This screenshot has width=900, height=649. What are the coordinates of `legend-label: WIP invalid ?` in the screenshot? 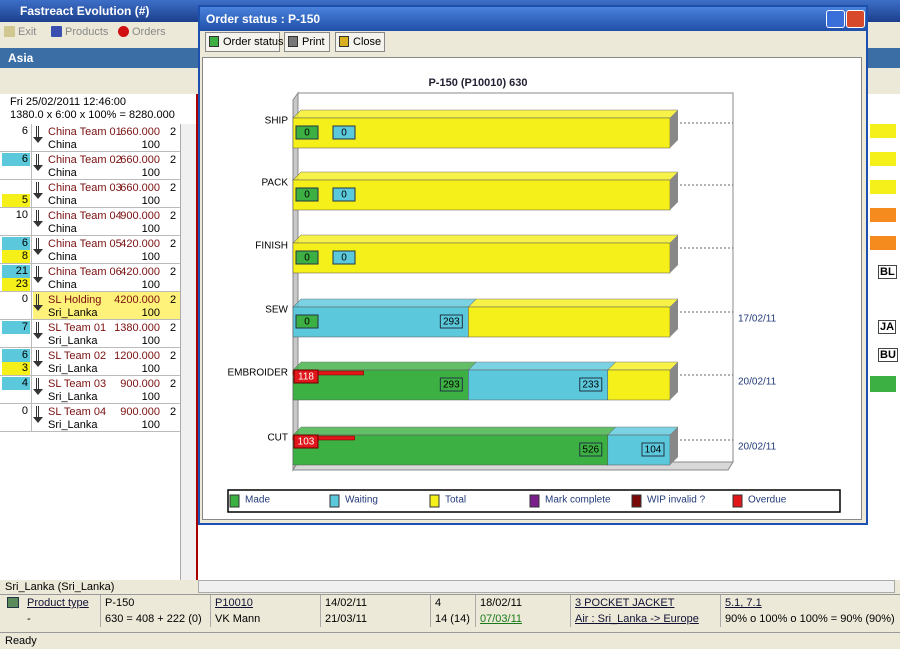 It's located at (676, 500).